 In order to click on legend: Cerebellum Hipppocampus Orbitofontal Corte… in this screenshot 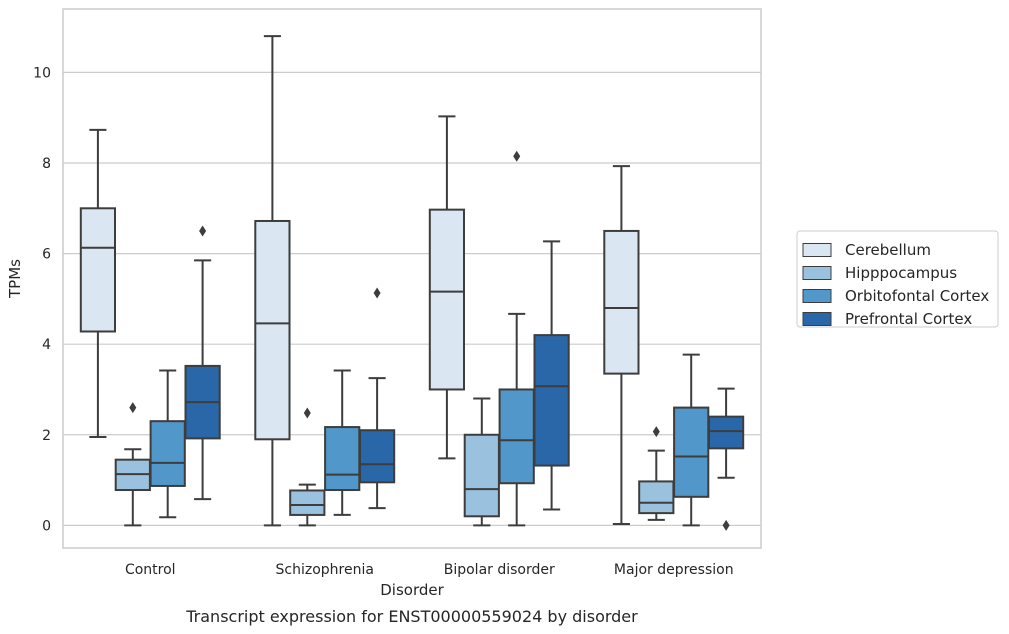, I will do `click(897, 279)`.